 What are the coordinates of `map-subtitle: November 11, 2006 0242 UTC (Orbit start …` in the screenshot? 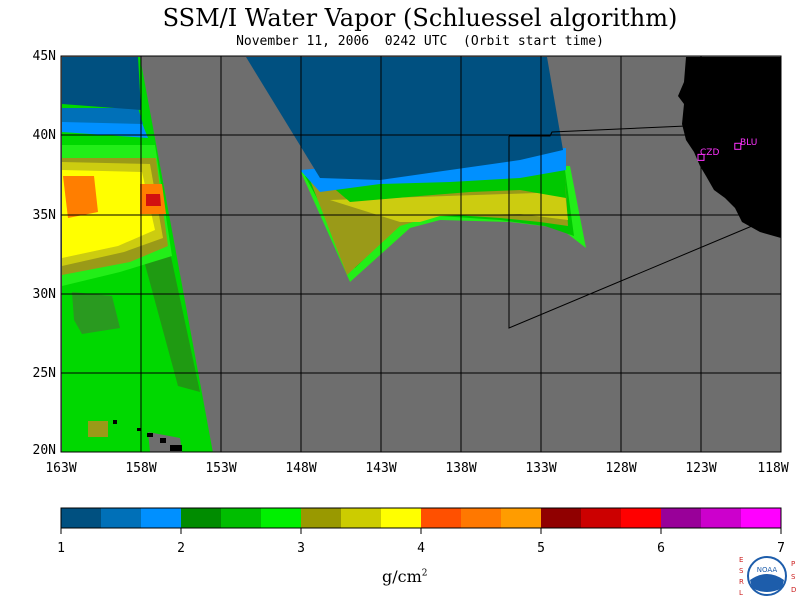 It's located at (420, 41).